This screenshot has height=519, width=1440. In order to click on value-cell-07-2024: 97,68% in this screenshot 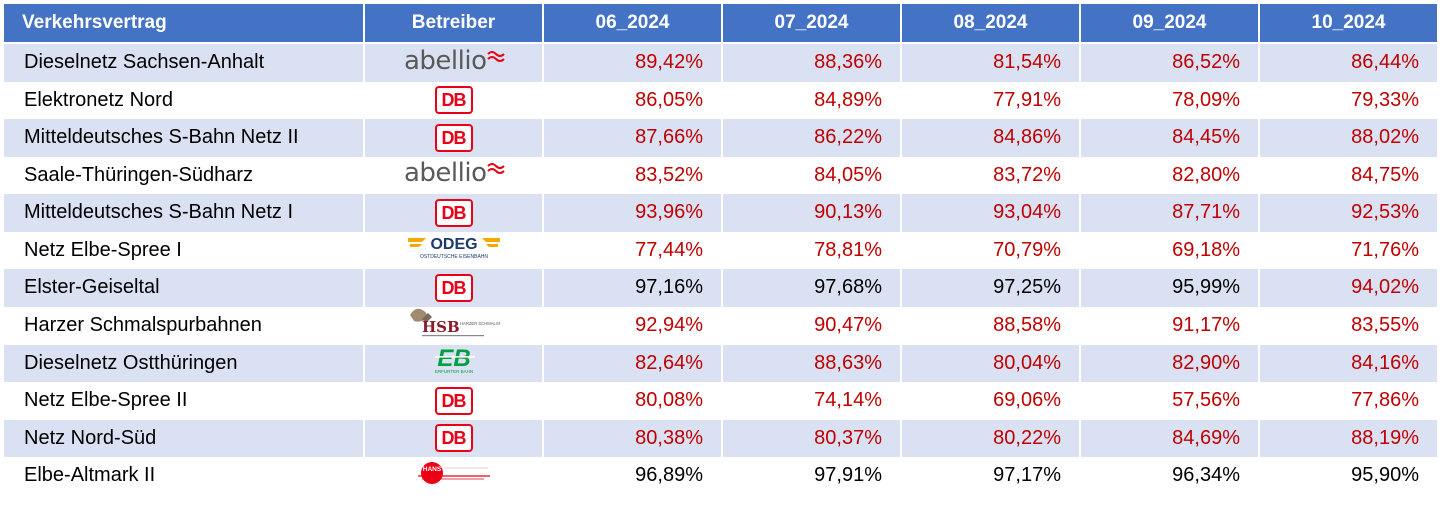, I will do `click(811, 288)`.